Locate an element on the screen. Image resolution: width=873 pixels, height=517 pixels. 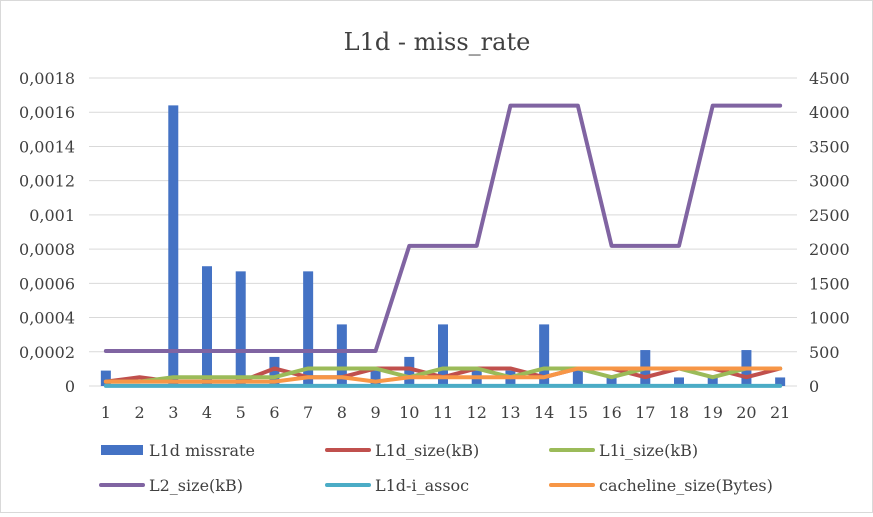
left-tick-label: 0,0006 is located at coordinates (47, 283).